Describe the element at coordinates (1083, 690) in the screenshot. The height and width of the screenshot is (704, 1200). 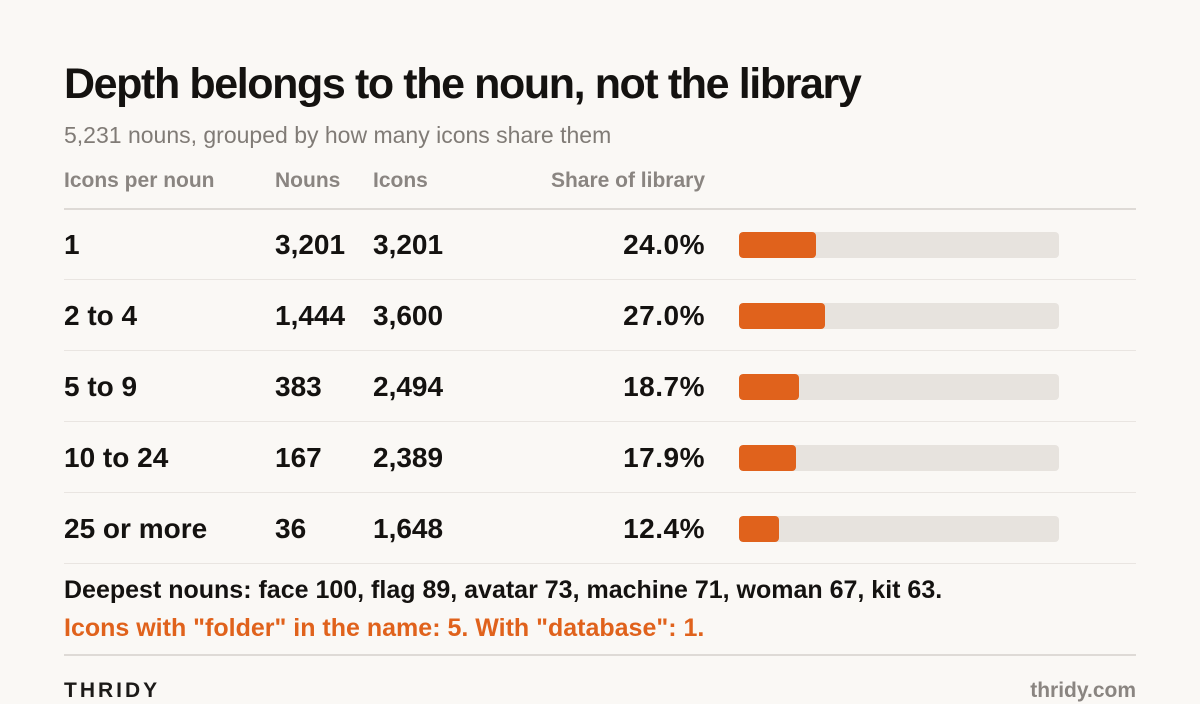
I see `brand-url: thridy.com` at that location.